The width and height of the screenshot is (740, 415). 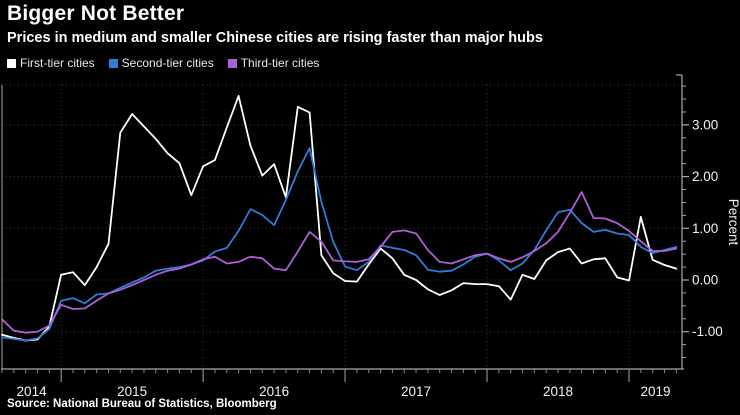 I want to click on legend-swatch-first-tier-cities, so click(x=11, y=63).